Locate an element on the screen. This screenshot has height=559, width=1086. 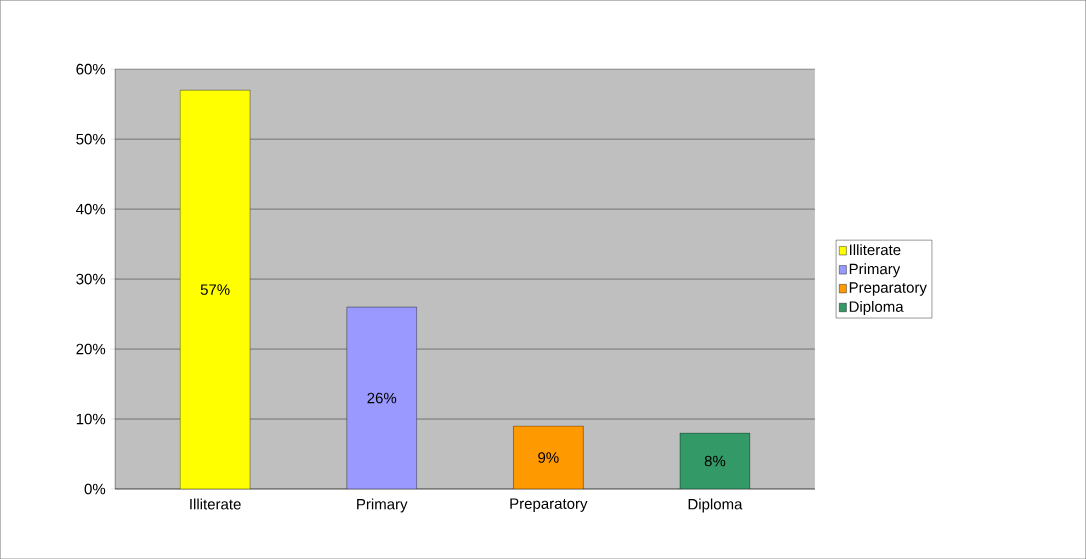
y-tick-label: 50% is located at coordinates (91, 139).